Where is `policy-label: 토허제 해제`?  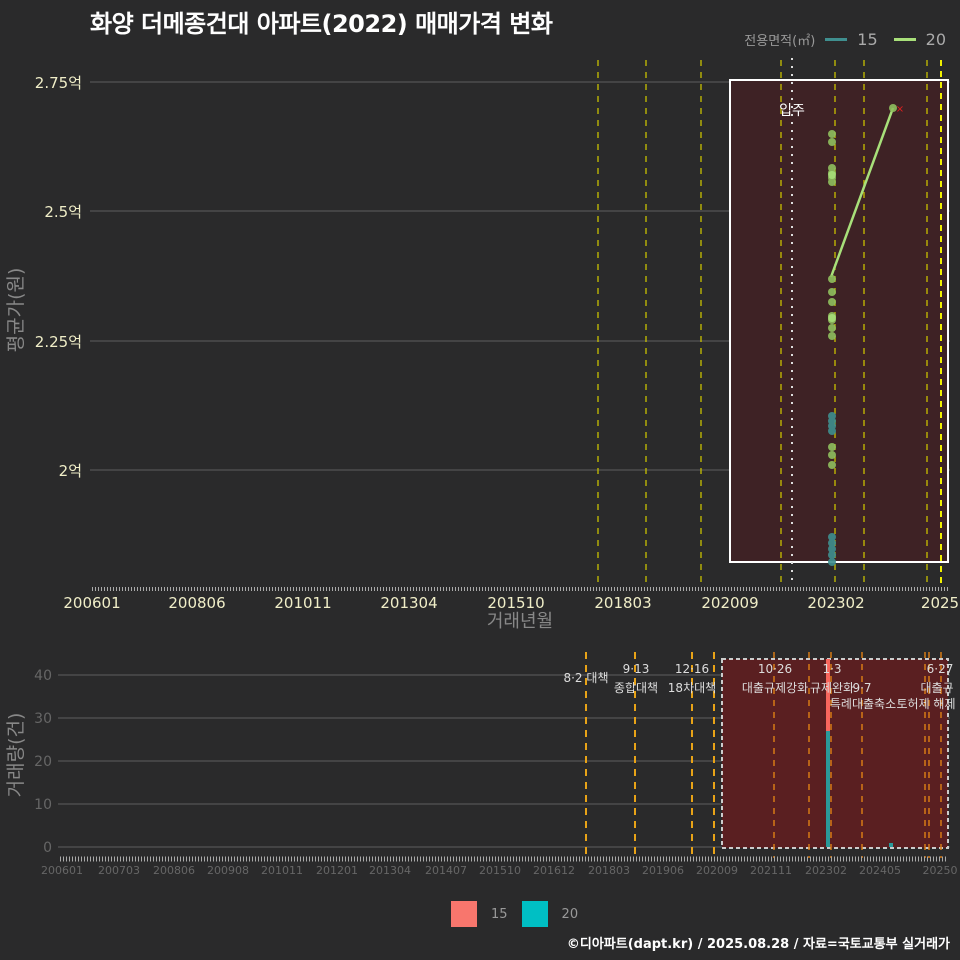 policy-label: 토허제 해제 is located at coordinates (925, 704).